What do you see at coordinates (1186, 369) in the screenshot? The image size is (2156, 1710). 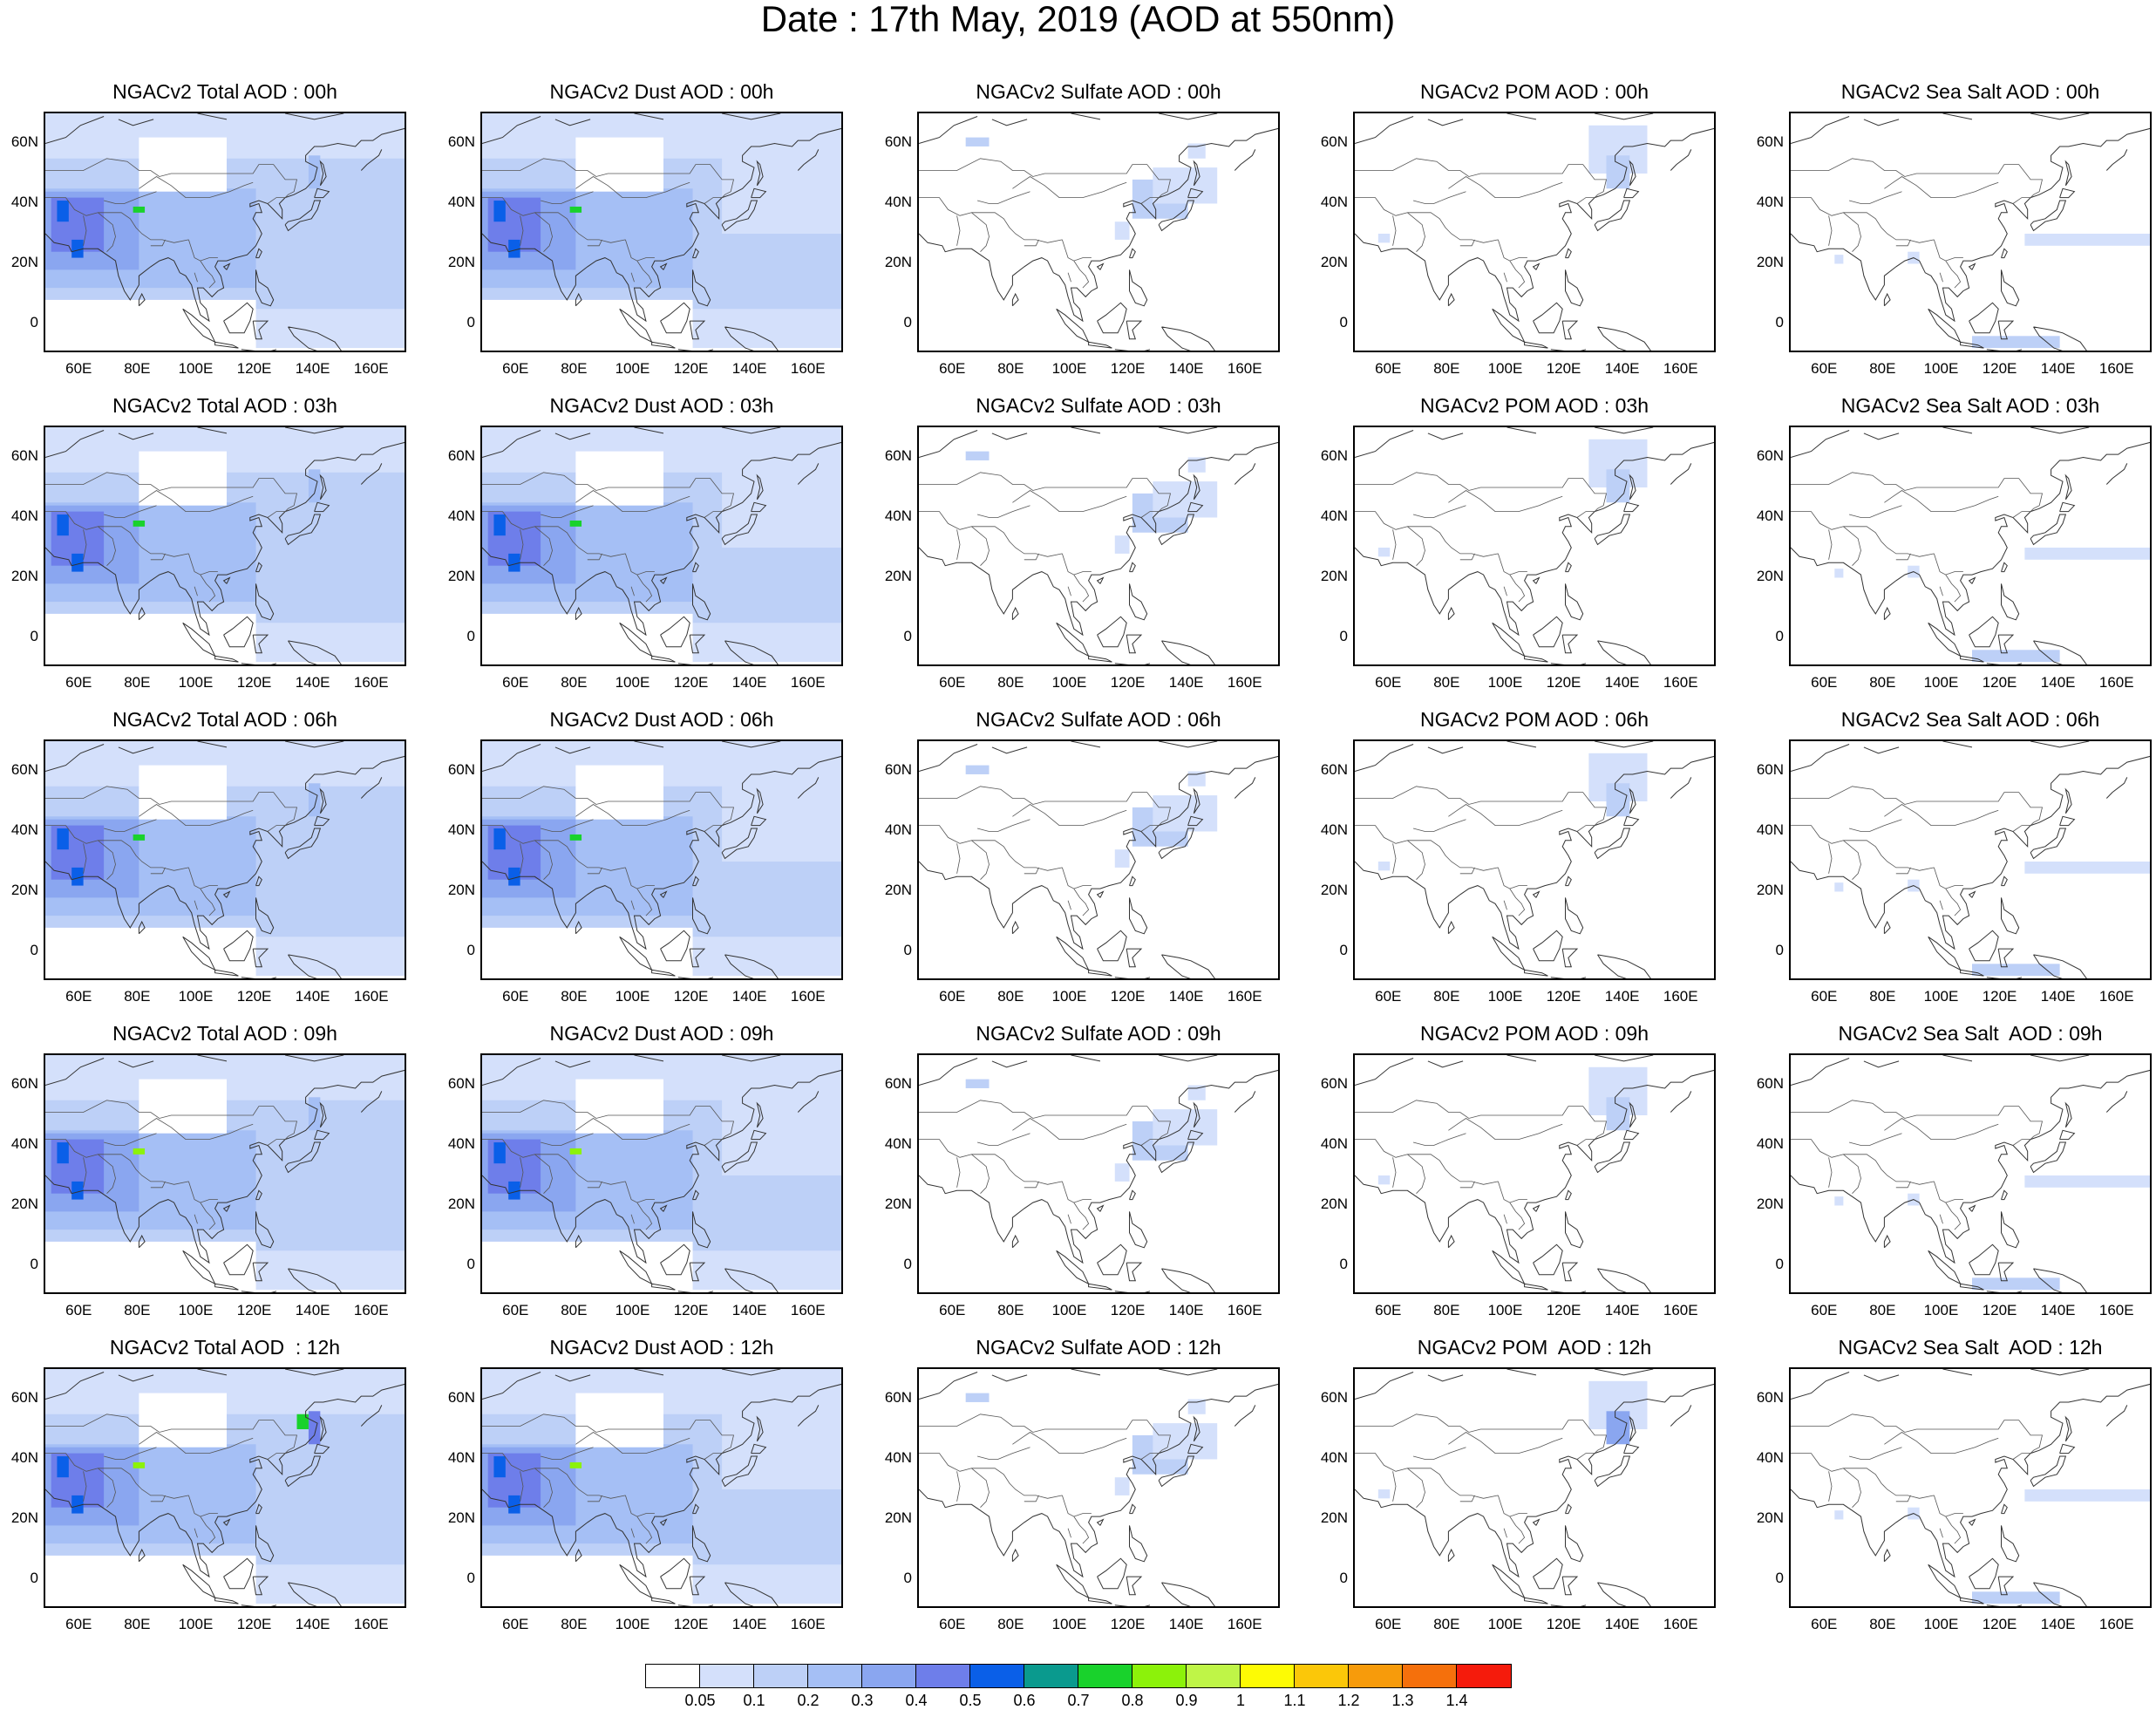 I see `lon-tick-label: 140E` at bounding box center [1186, 369].